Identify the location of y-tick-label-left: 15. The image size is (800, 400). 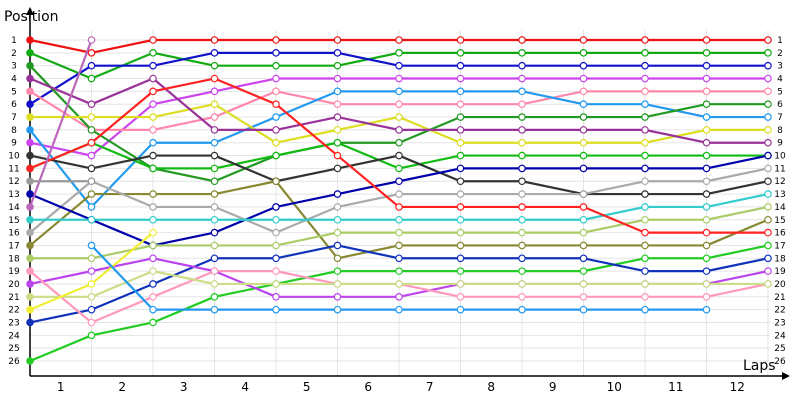
(13, 221).